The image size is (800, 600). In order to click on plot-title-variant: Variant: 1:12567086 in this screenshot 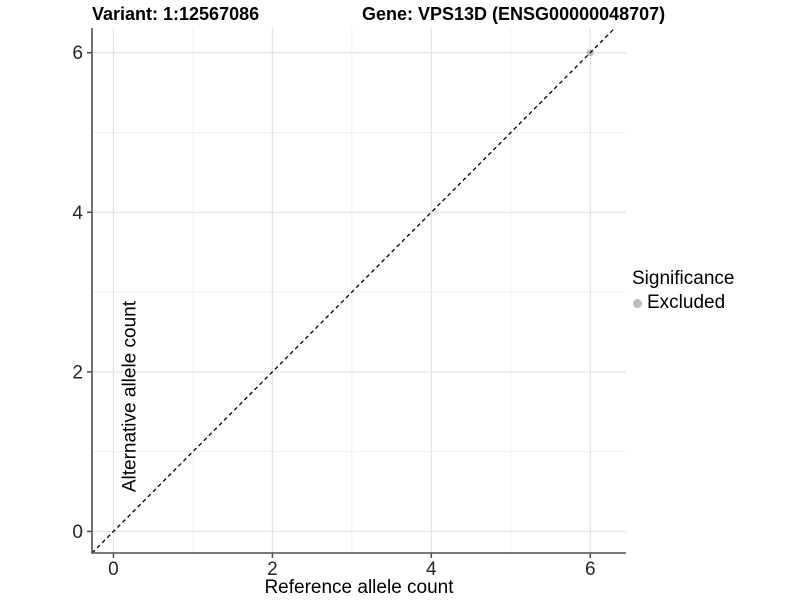, I will do `click(176, 14)`.